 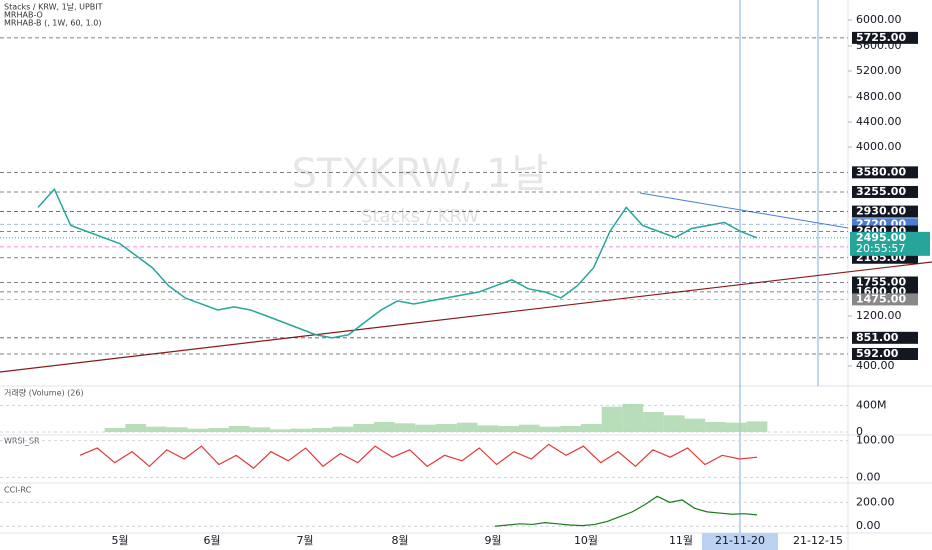 What do you see at coordinates (23, 15) in the screenshot?
I see `indicator-label: MRHAB-O` at bounding box center [23, 15].